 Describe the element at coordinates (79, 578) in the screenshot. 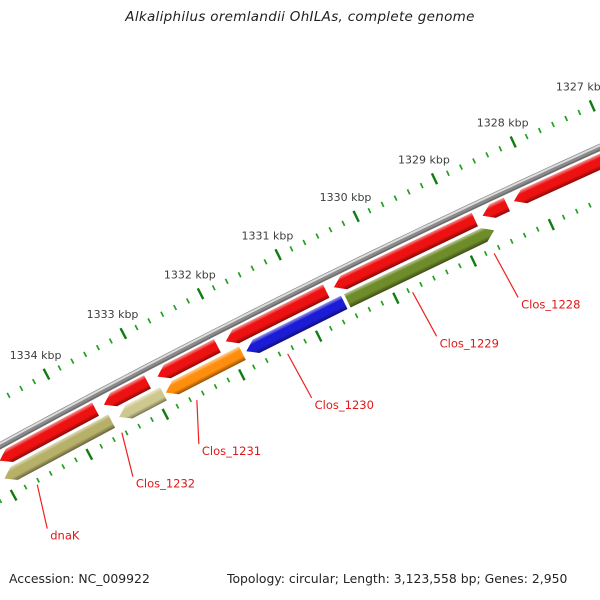

I see `accession-text: Accession: NC_009922` at that location.